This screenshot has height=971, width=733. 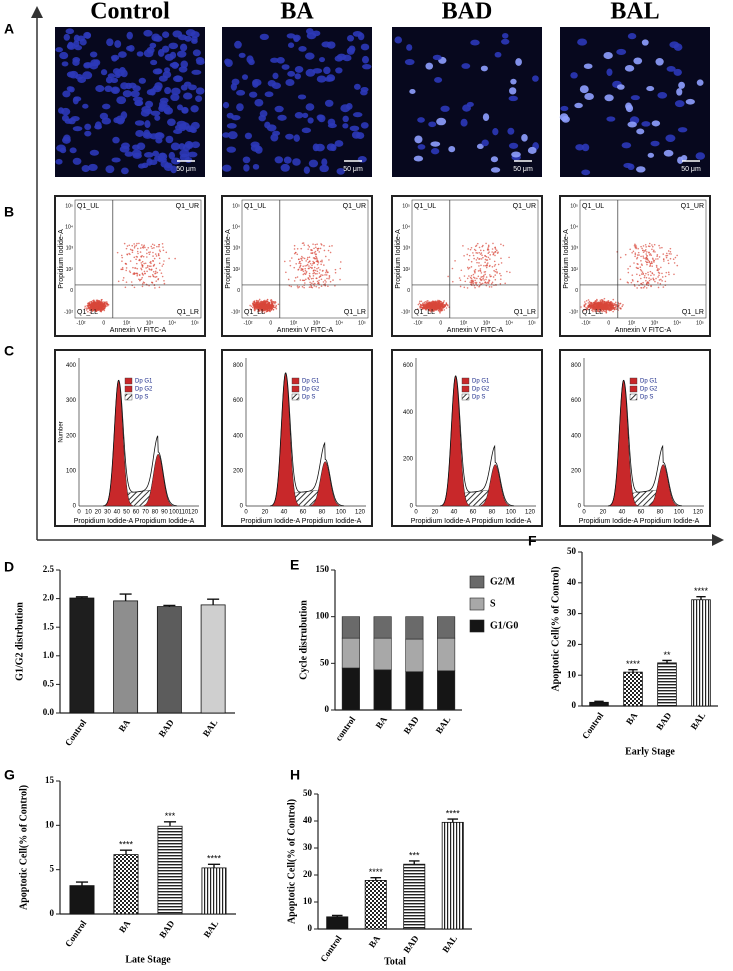 I want to click on quadrant-label: Q1_LR, so click(x=525, y=312).